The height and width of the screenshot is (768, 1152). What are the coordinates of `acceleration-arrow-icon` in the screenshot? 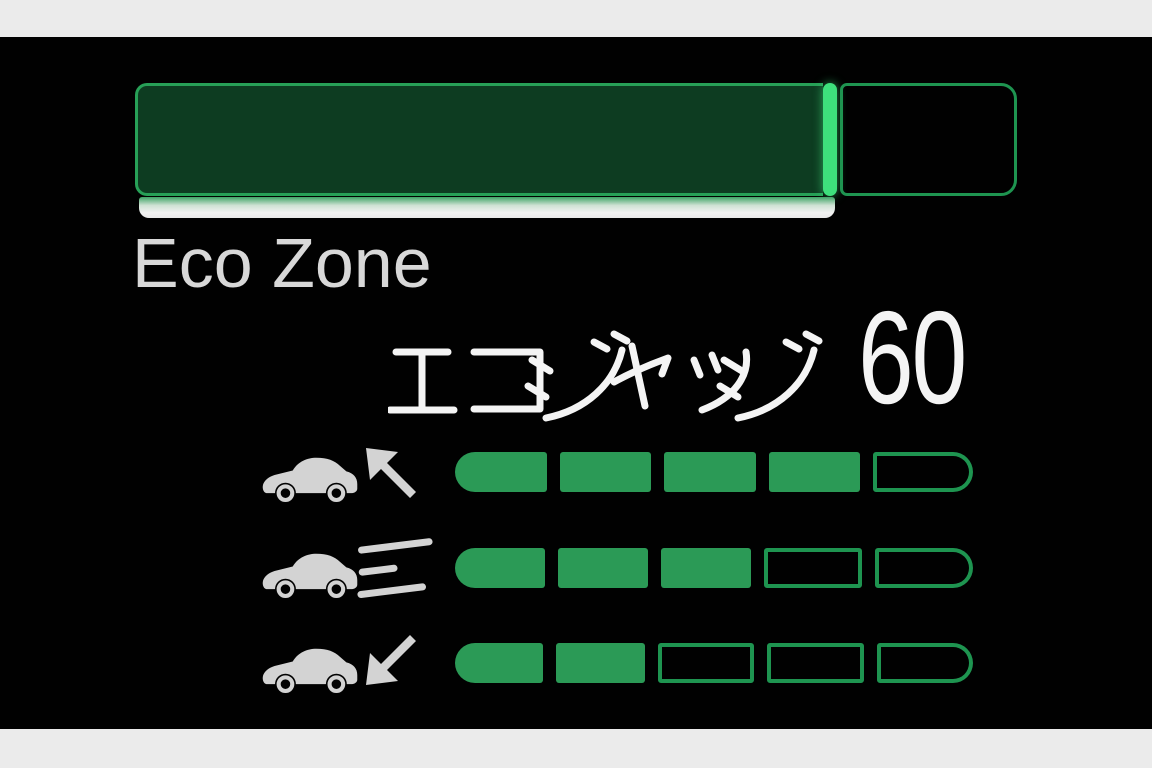 It's located at (391, 473).